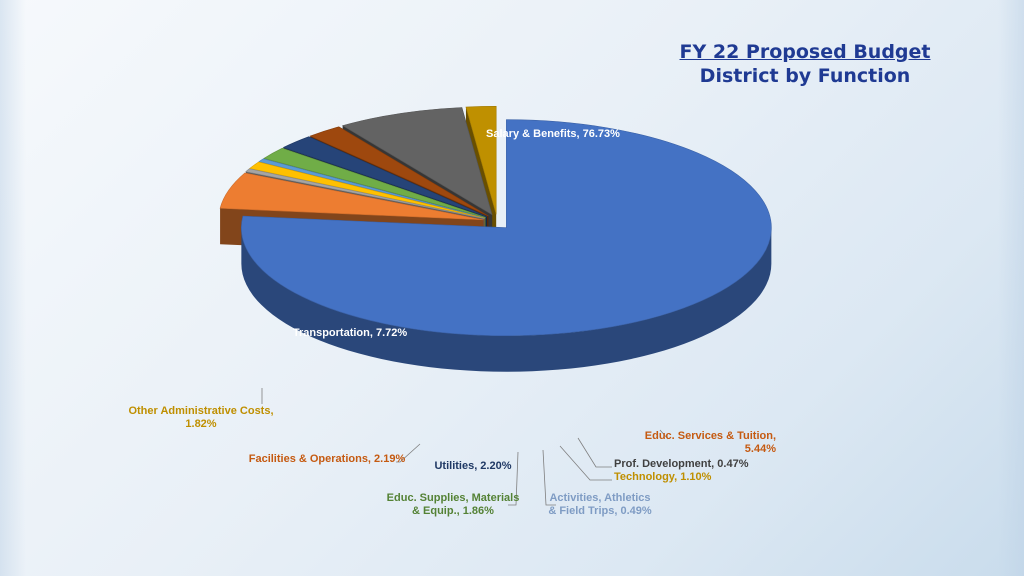 This screenshot has width=1024, height=576. Describe the element at coordinates (664, 434) in the screenshot. I see `leader-line-educ-services-tuition` at that location.